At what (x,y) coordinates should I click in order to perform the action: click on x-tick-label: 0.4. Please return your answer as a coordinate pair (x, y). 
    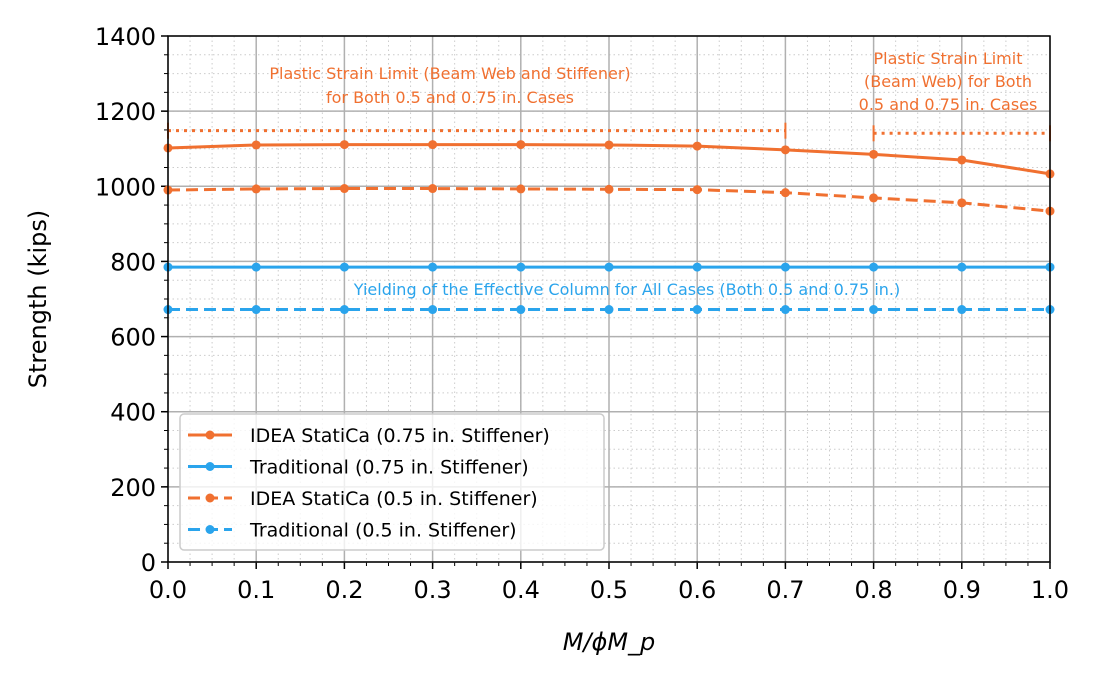
    Looking at the image, I should click on (521, 590).